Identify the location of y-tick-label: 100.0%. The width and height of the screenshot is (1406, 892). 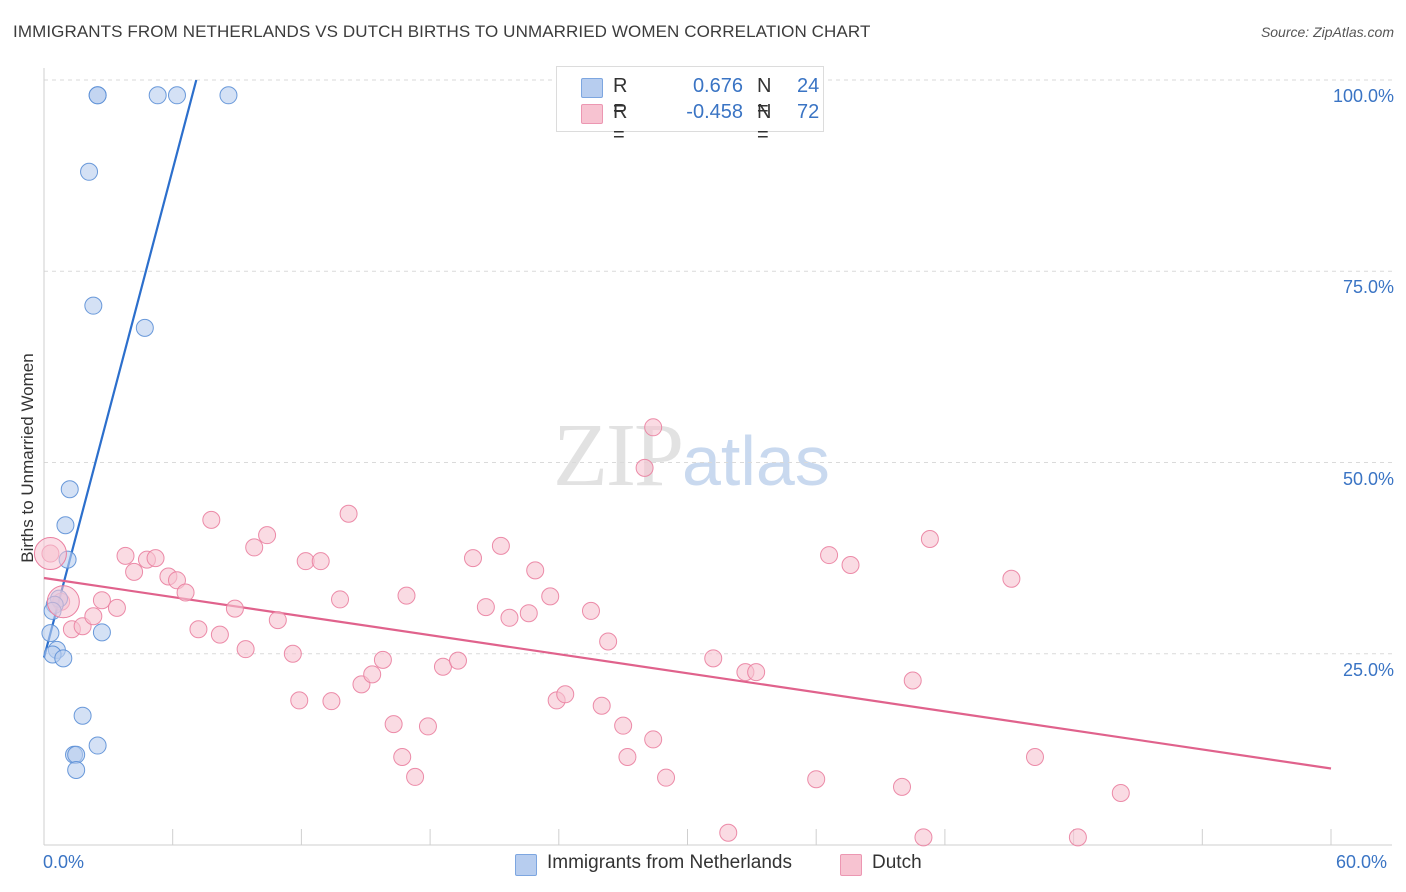
(1363, 96).